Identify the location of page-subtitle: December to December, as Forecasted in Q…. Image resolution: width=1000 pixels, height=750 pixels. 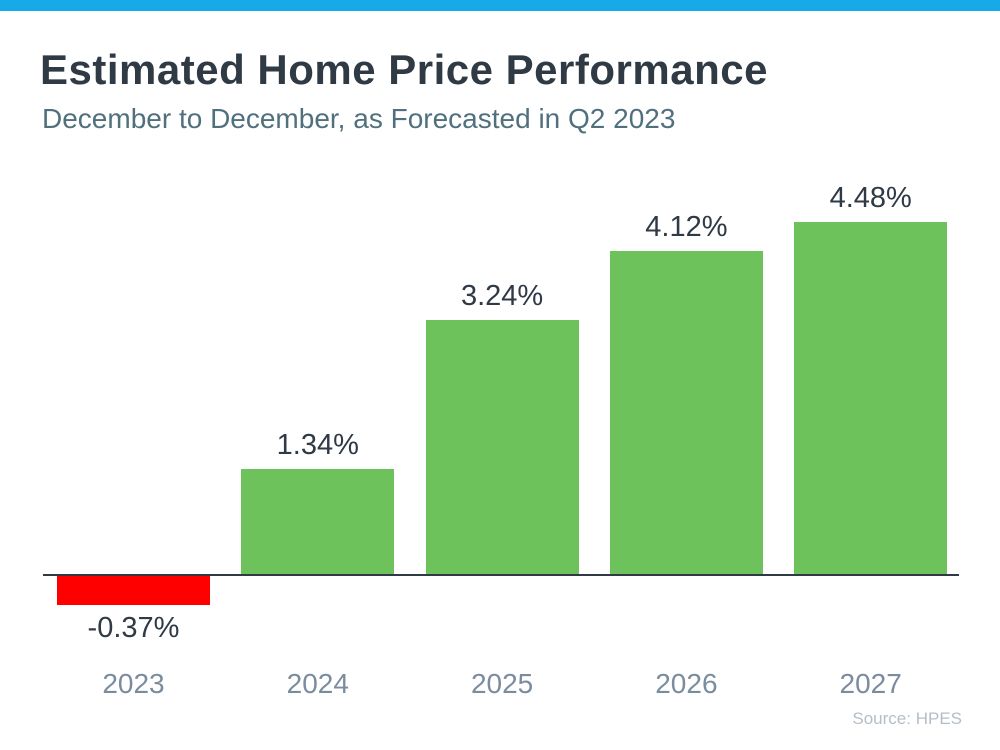
(359, 118).